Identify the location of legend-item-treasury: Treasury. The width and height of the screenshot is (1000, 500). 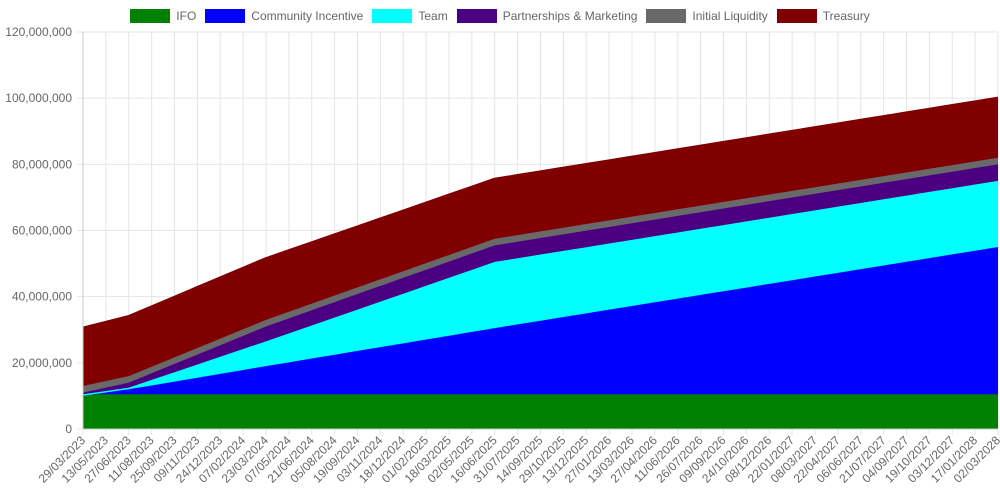
(823, 16).